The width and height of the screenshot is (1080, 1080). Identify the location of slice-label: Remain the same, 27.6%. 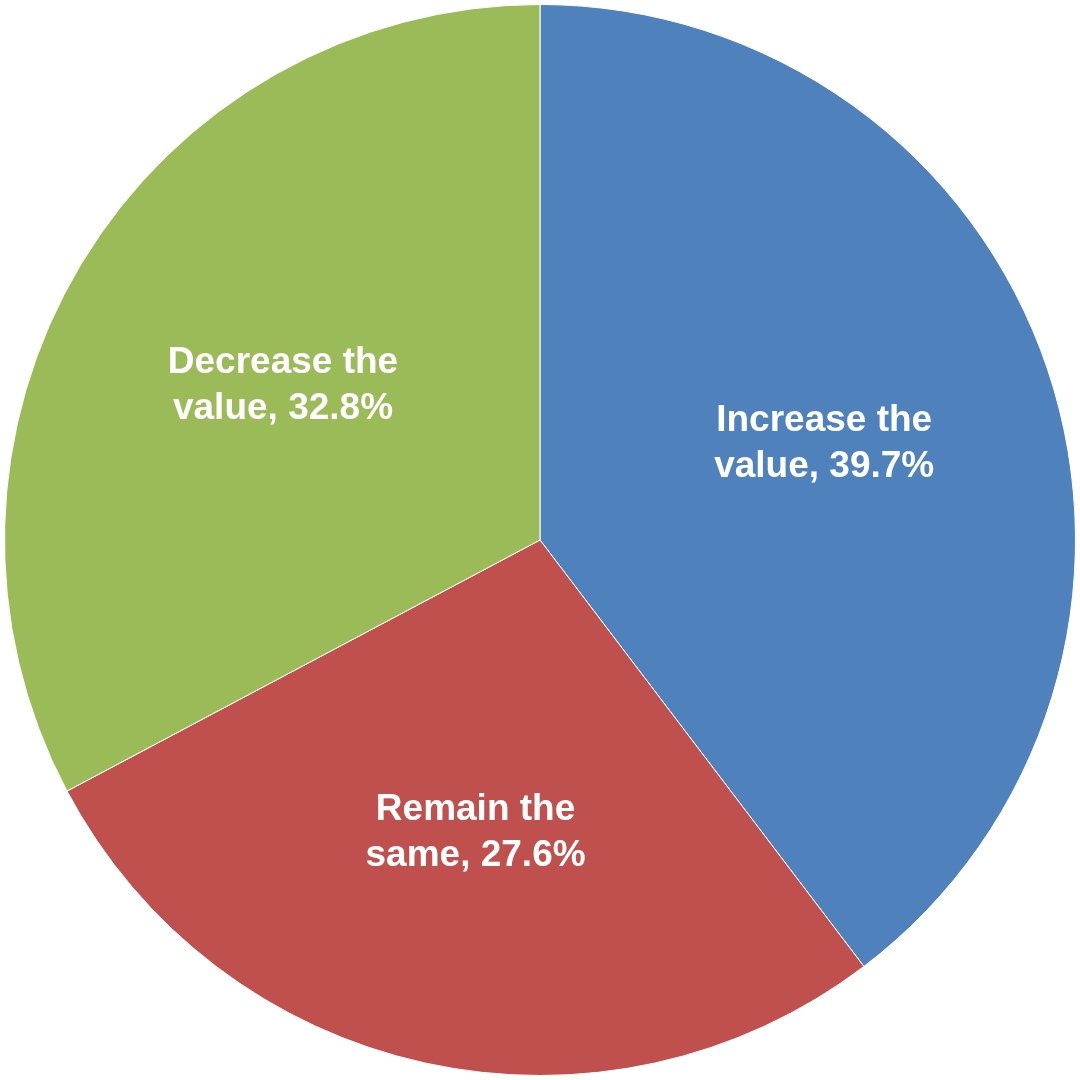
(475, 831).